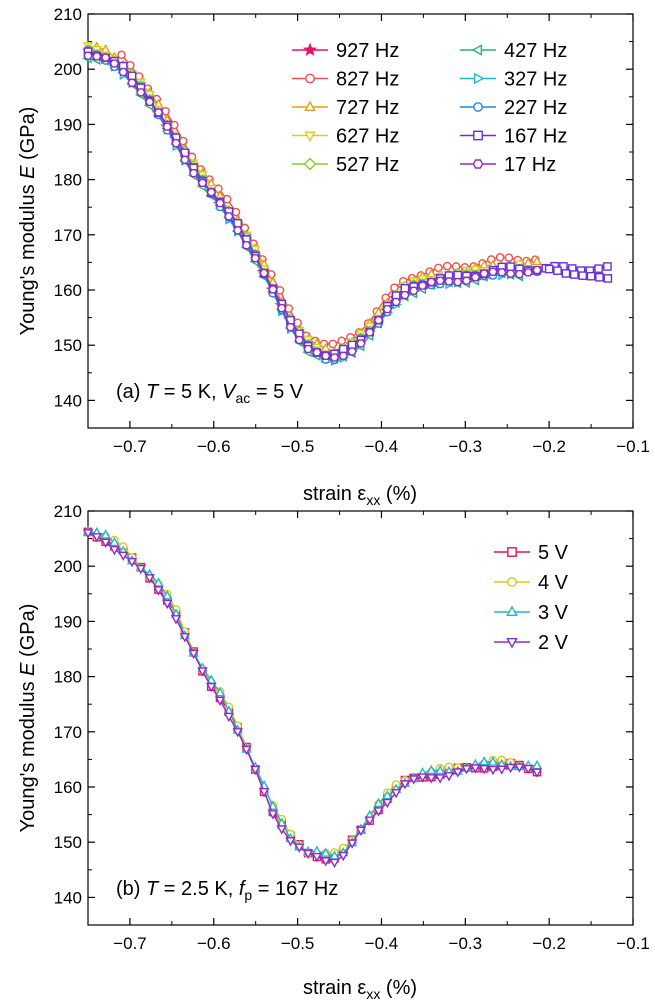 The height and width of the screenshot is (1005, 655). I want to click on legend-label: 327 Hz, so click(535, 80).